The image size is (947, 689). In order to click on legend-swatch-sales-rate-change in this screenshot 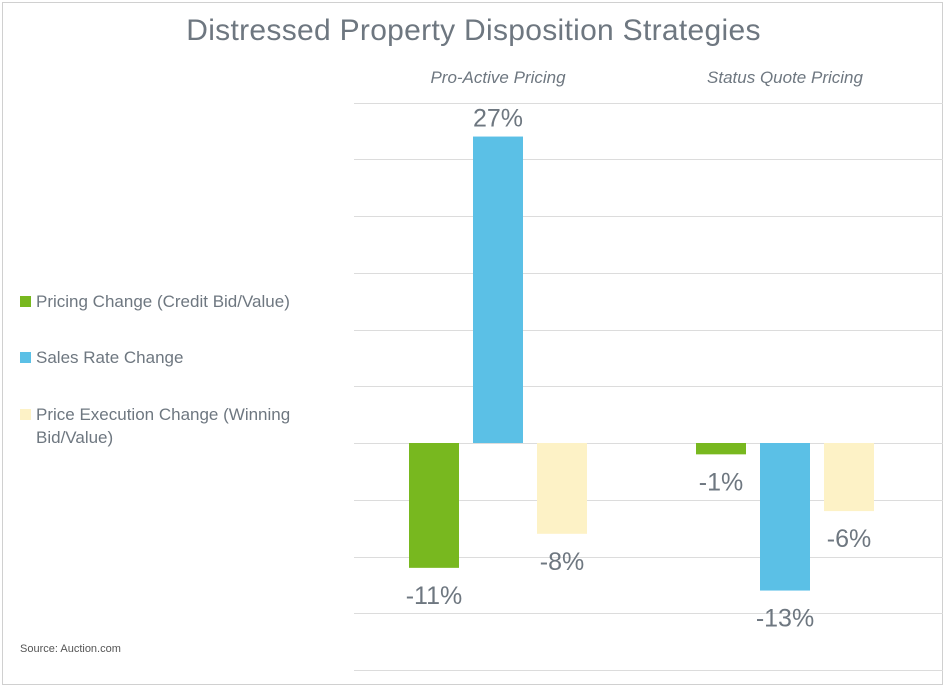, I will do `click(25, 357)`.